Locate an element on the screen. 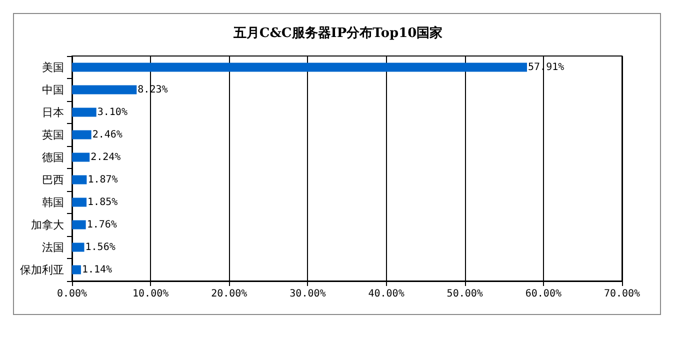  data-label: 2.24% is located at coordinates (105, 157).